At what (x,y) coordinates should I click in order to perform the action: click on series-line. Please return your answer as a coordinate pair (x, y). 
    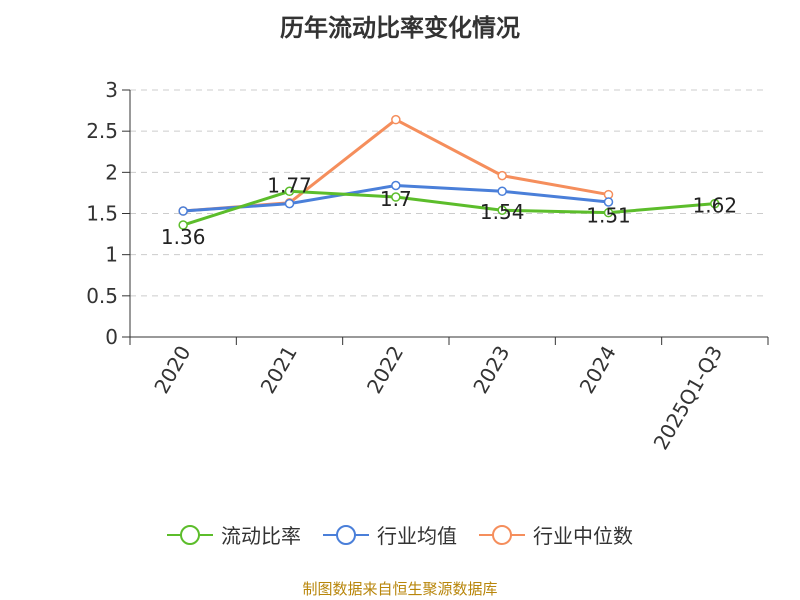
    Looking at the image, I should click on (448, 208).